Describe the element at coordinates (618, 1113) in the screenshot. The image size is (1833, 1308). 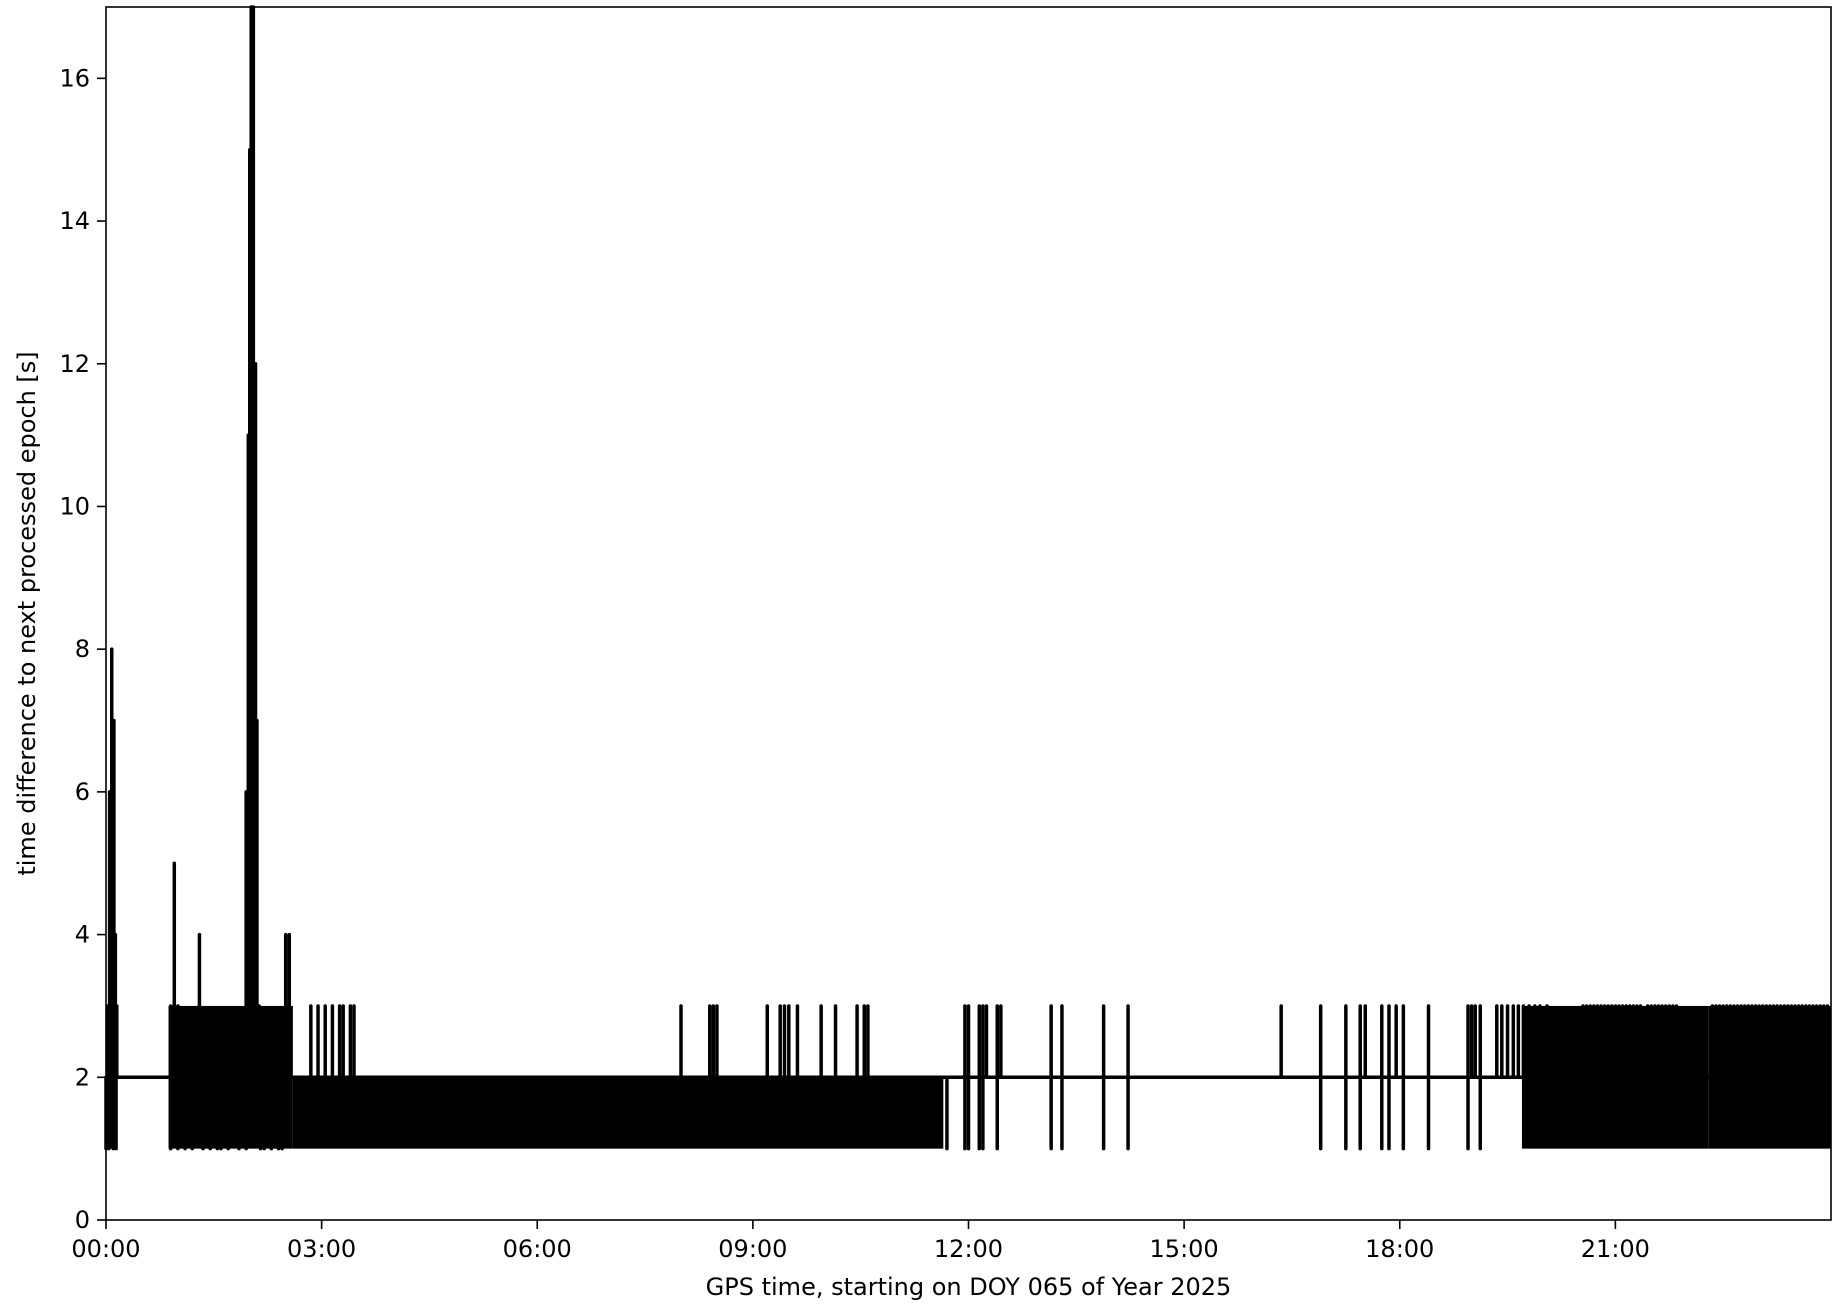
I see `dense-oscillation-band` at that location.